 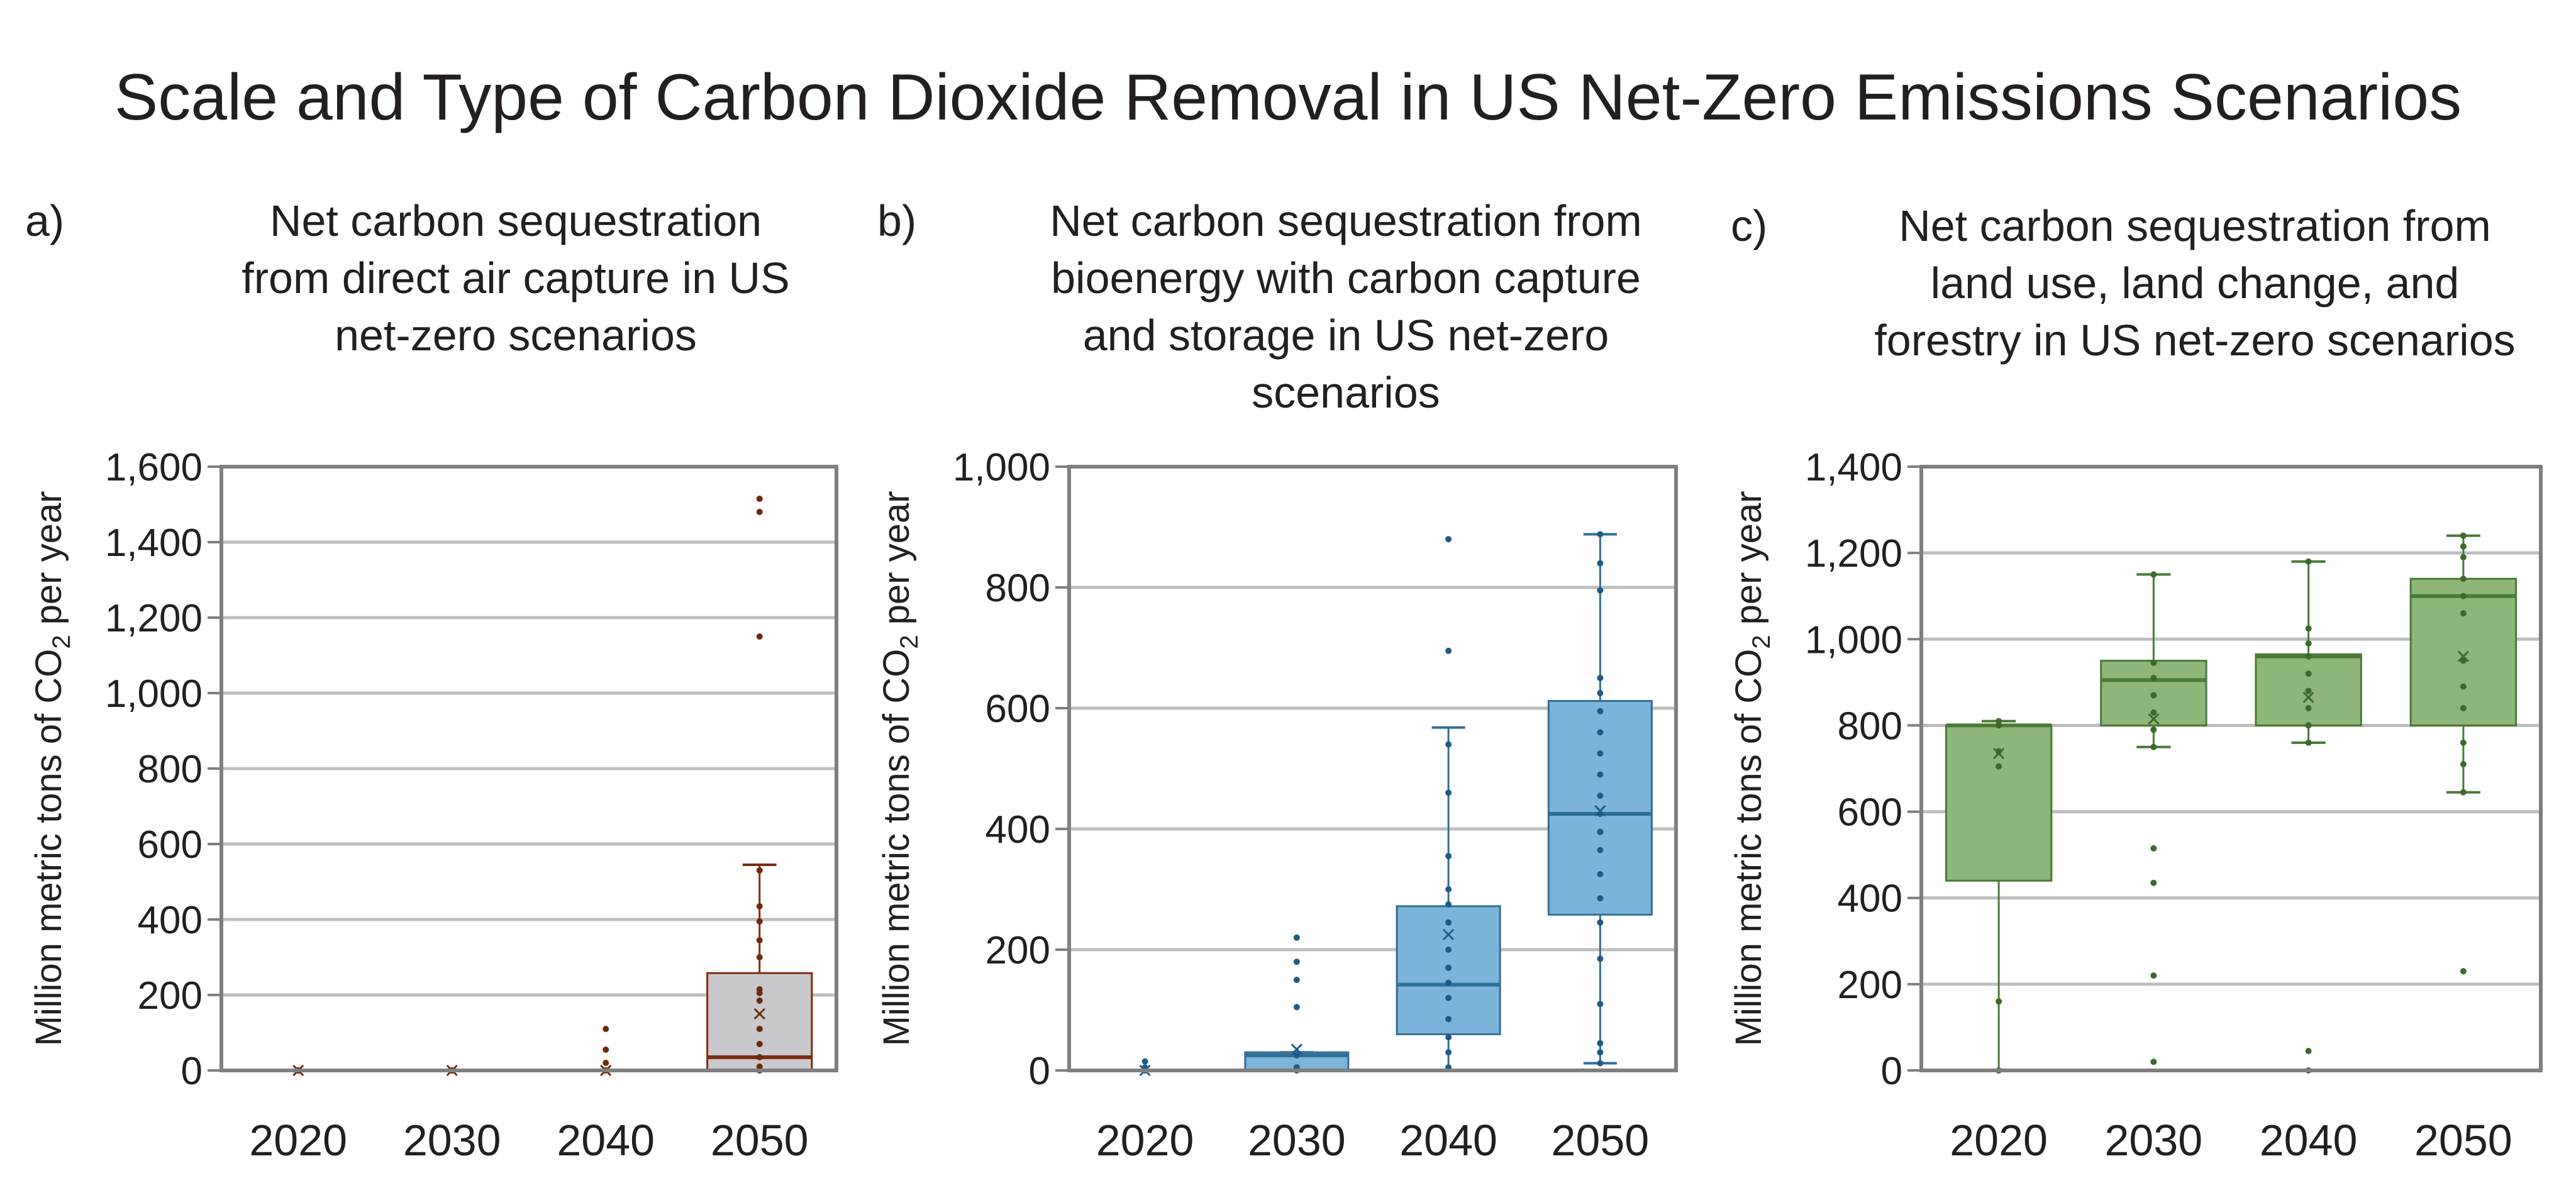 I want to click on panel-letter: c), so click(x=1749, y=225).